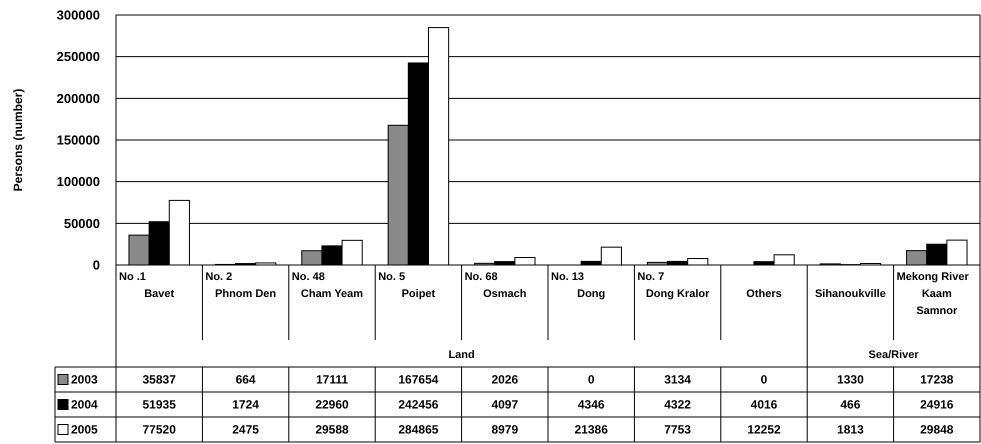 This screenshot has width=981, height=444. Describe the element at coordinates (495, 285) in the screenshot. I see `x-tick-label: No. 68 Osmach` at that location.